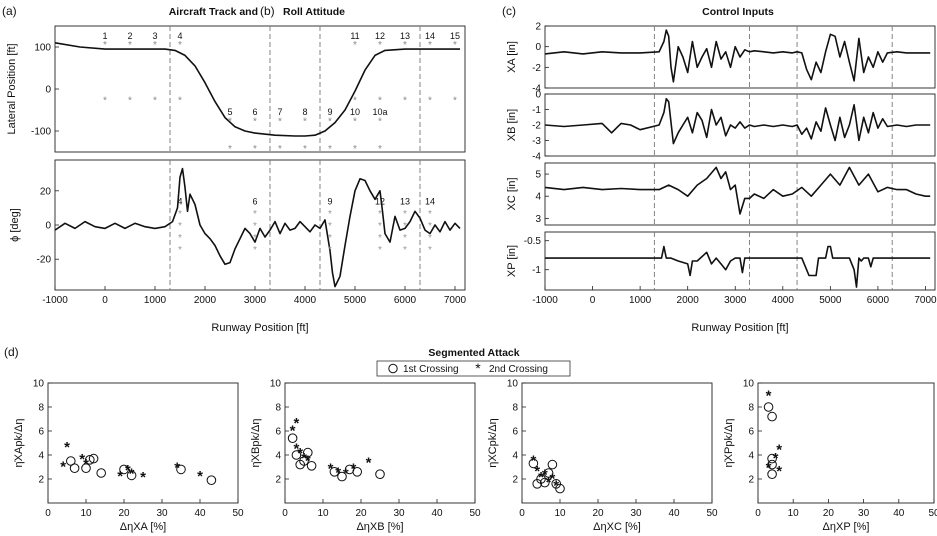 The width and height of the screenshot is (937, 536). I want to click on xlabel-d_xp: ΔηXP [%], so click(846, 527).